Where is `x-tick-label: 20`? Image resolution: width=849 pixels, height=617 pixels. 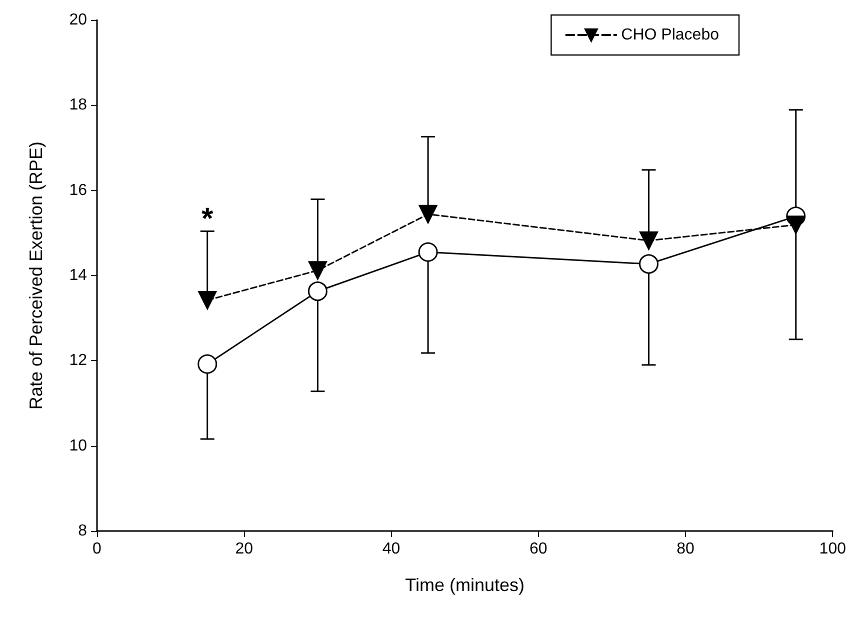
x-tick-label: 20 is located at coordinates (244, 549).